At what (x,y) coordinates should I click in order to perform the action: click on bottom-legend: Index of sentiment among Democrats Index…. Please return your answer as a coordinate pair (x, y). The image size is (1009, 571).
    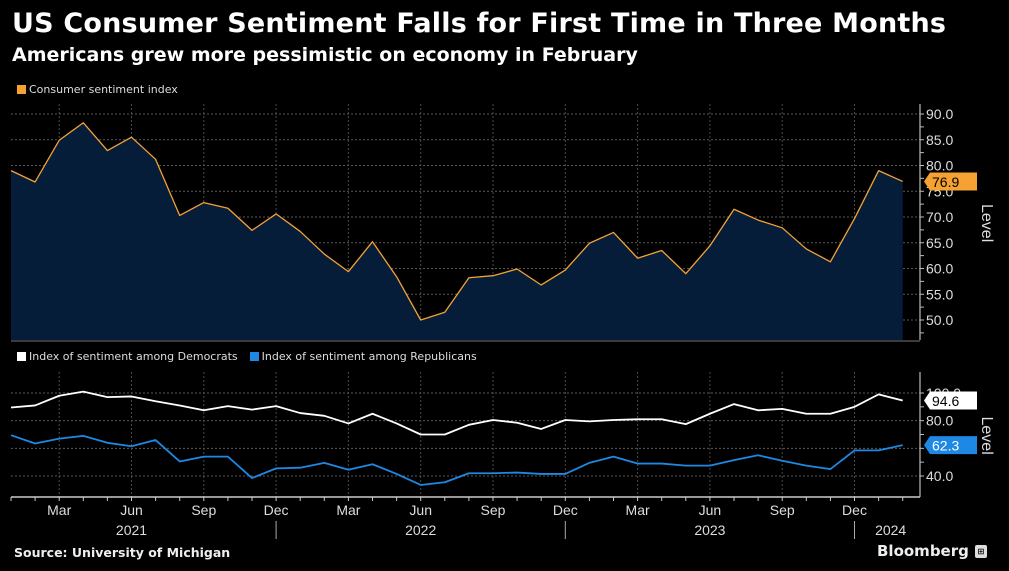
    Looking at the image, I should click on (253, 356).